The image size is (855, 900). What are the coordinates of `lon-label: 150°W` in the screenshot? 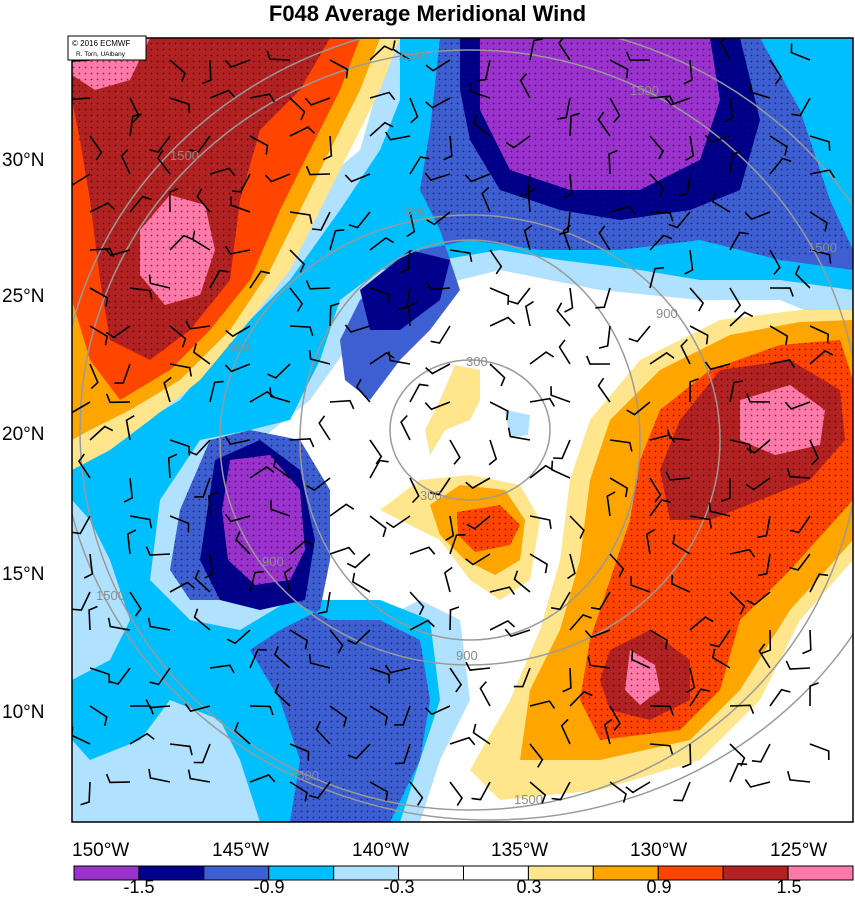 It's located at (100, 850).